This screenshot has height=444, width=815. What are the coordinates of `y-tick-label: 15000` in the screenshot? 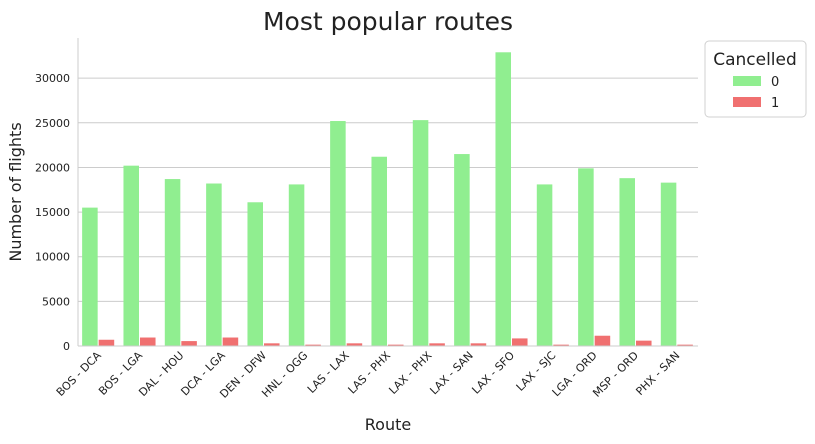 It's located at (52, 212).